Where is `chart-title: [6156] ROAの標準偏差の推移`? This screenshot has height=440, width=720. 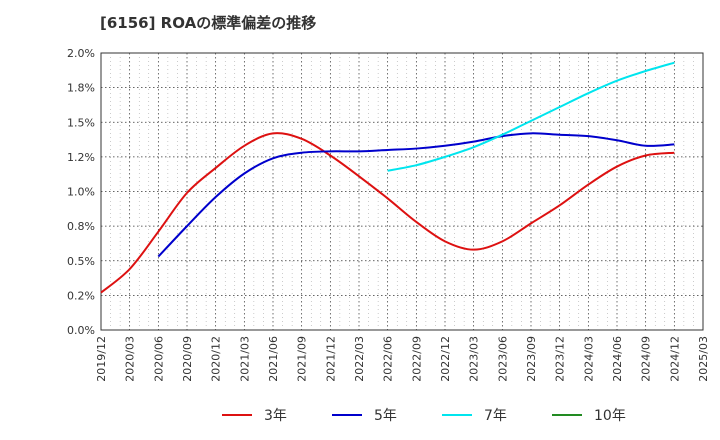
chart-title: [6156] ROAの標準偏差の推移 is located at coordinates (208, 23).